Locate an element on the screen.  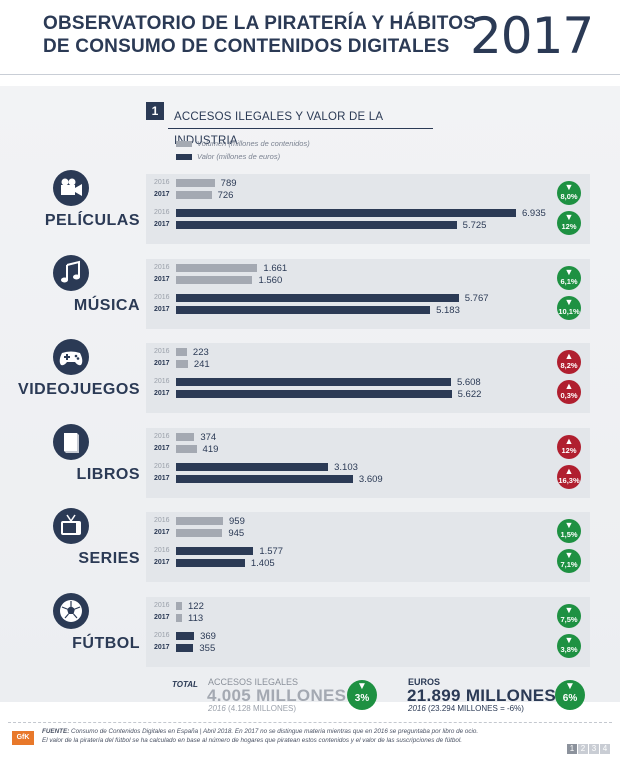
value-change-badge: ▼ 7,1% is located at coordinates (569, 561).